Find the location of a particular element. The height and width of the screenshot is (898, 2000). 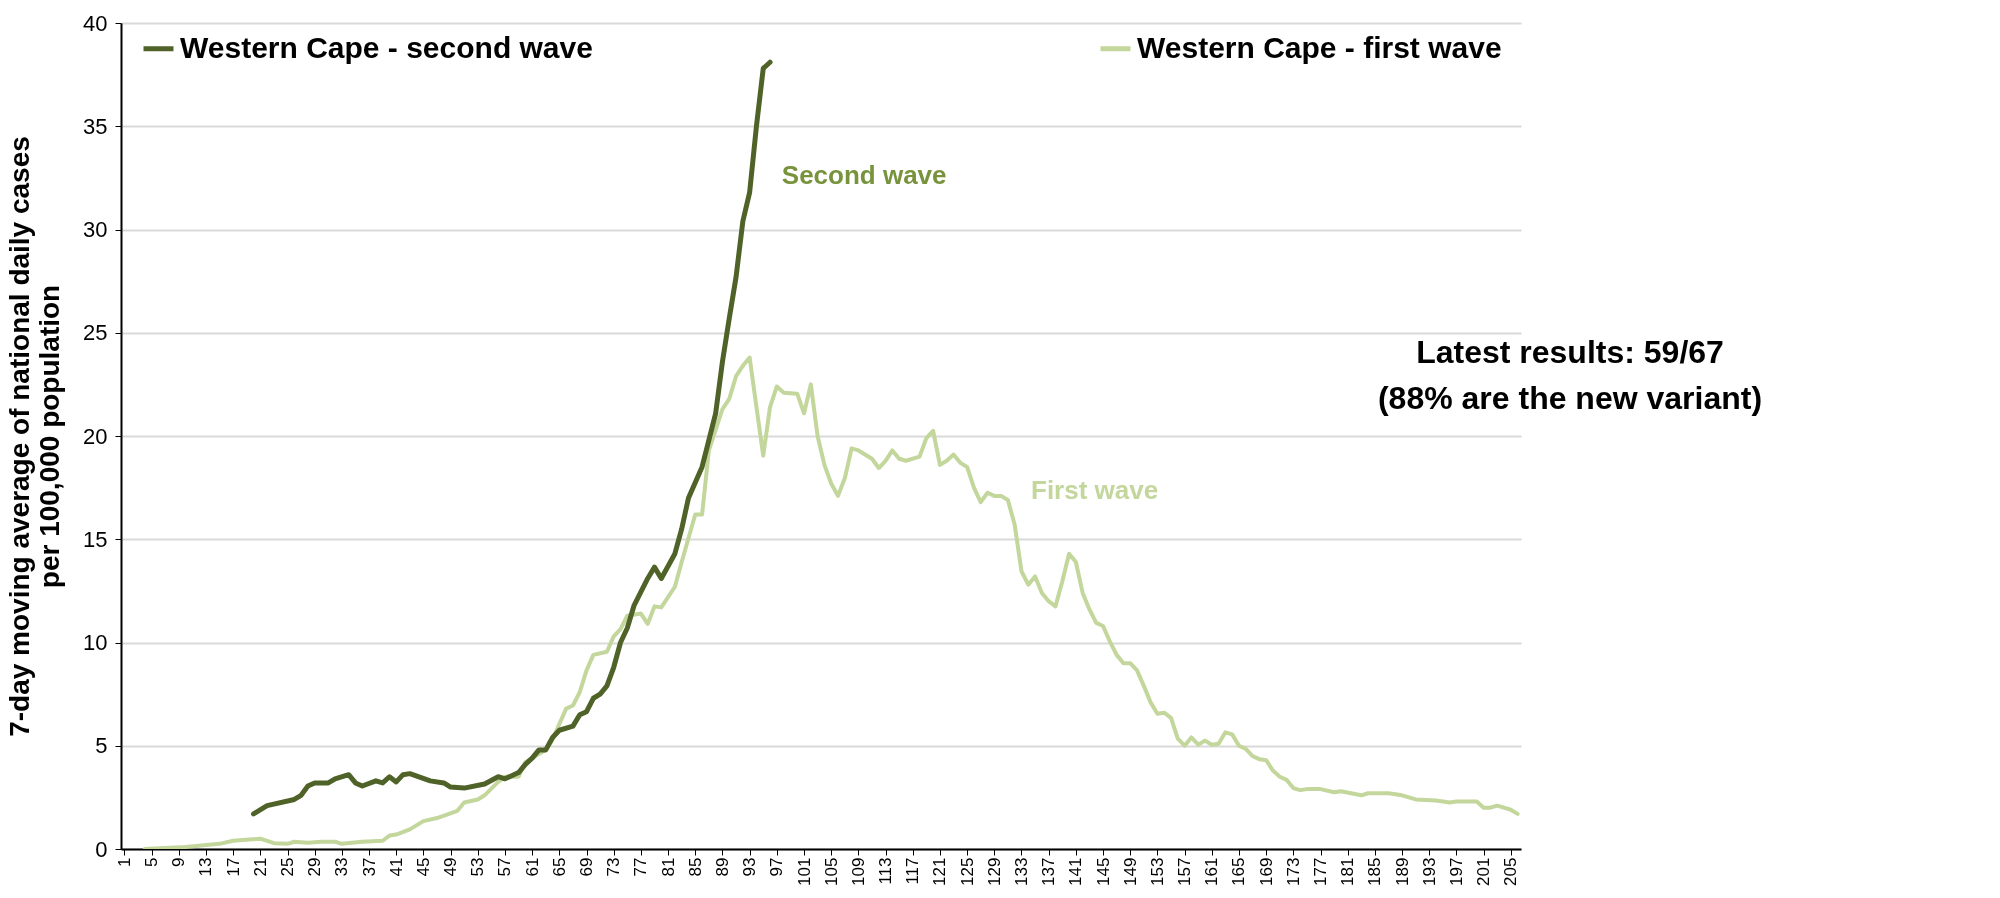

x-tick-label: 85 is located at coordinates (695, 867).